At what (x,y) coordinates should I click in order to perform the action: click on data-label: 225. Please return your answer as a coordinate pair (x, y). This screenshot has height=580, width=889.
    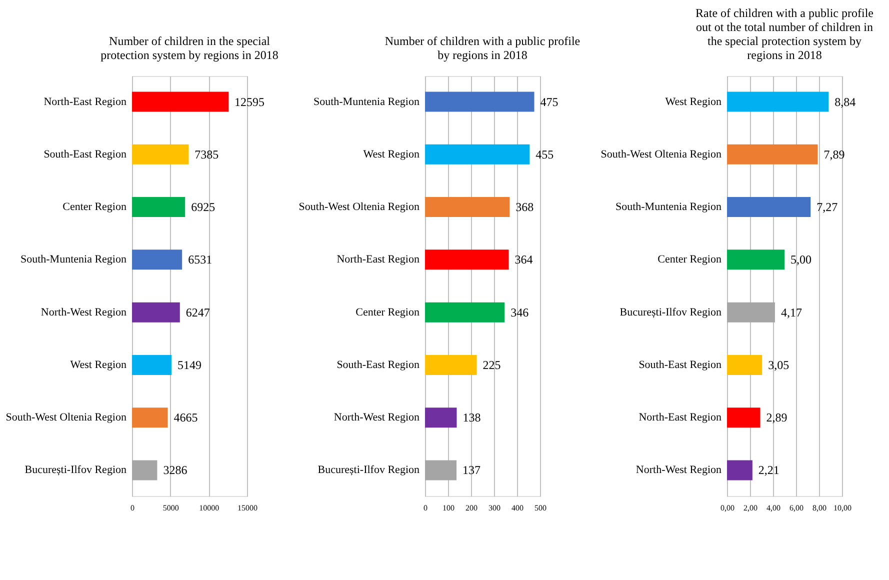
    Looking at the image, I should click on (491, 365).